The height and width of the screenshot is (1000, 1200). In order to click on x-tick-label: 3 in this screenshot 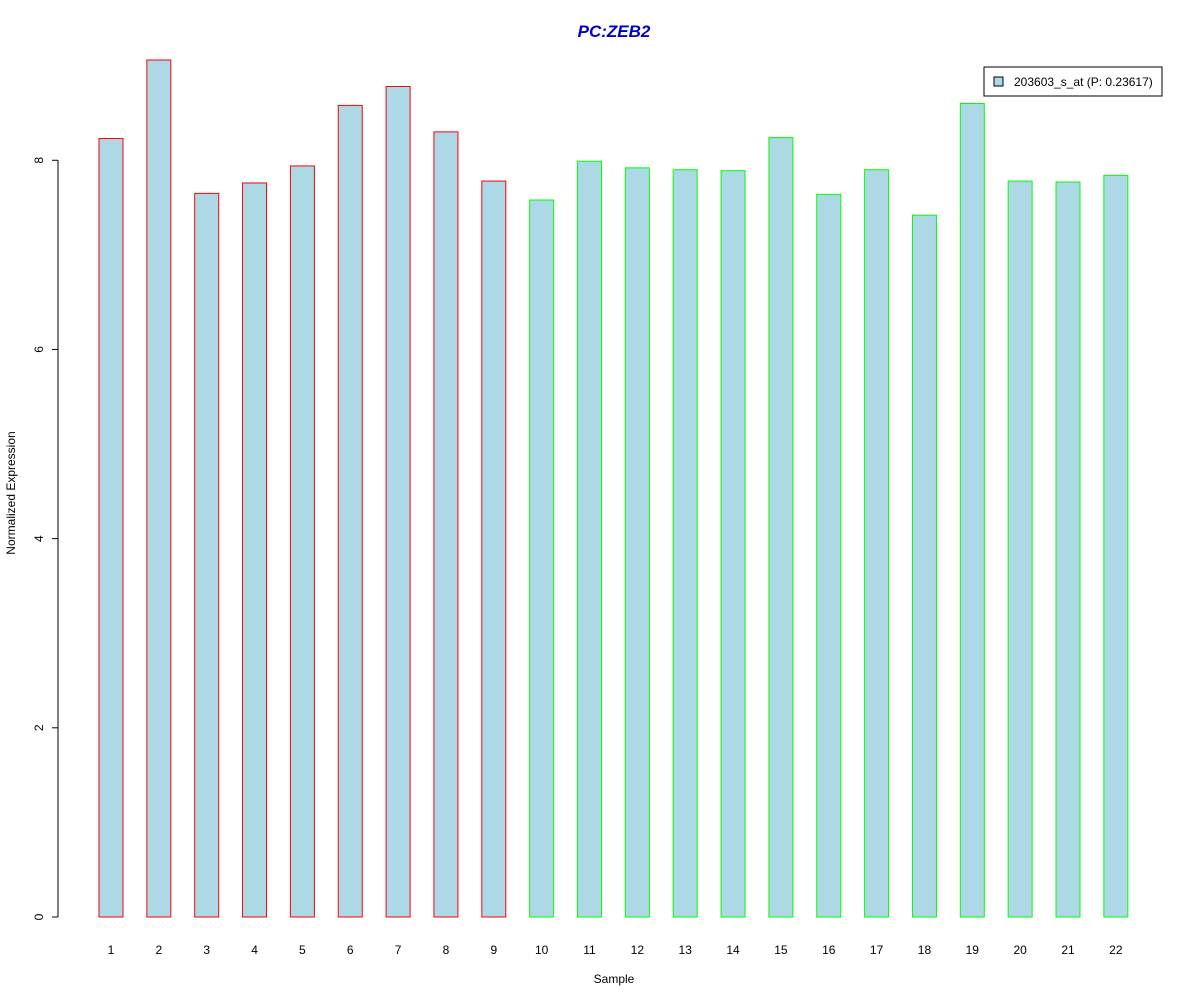, I will do `click(206, 950)`.